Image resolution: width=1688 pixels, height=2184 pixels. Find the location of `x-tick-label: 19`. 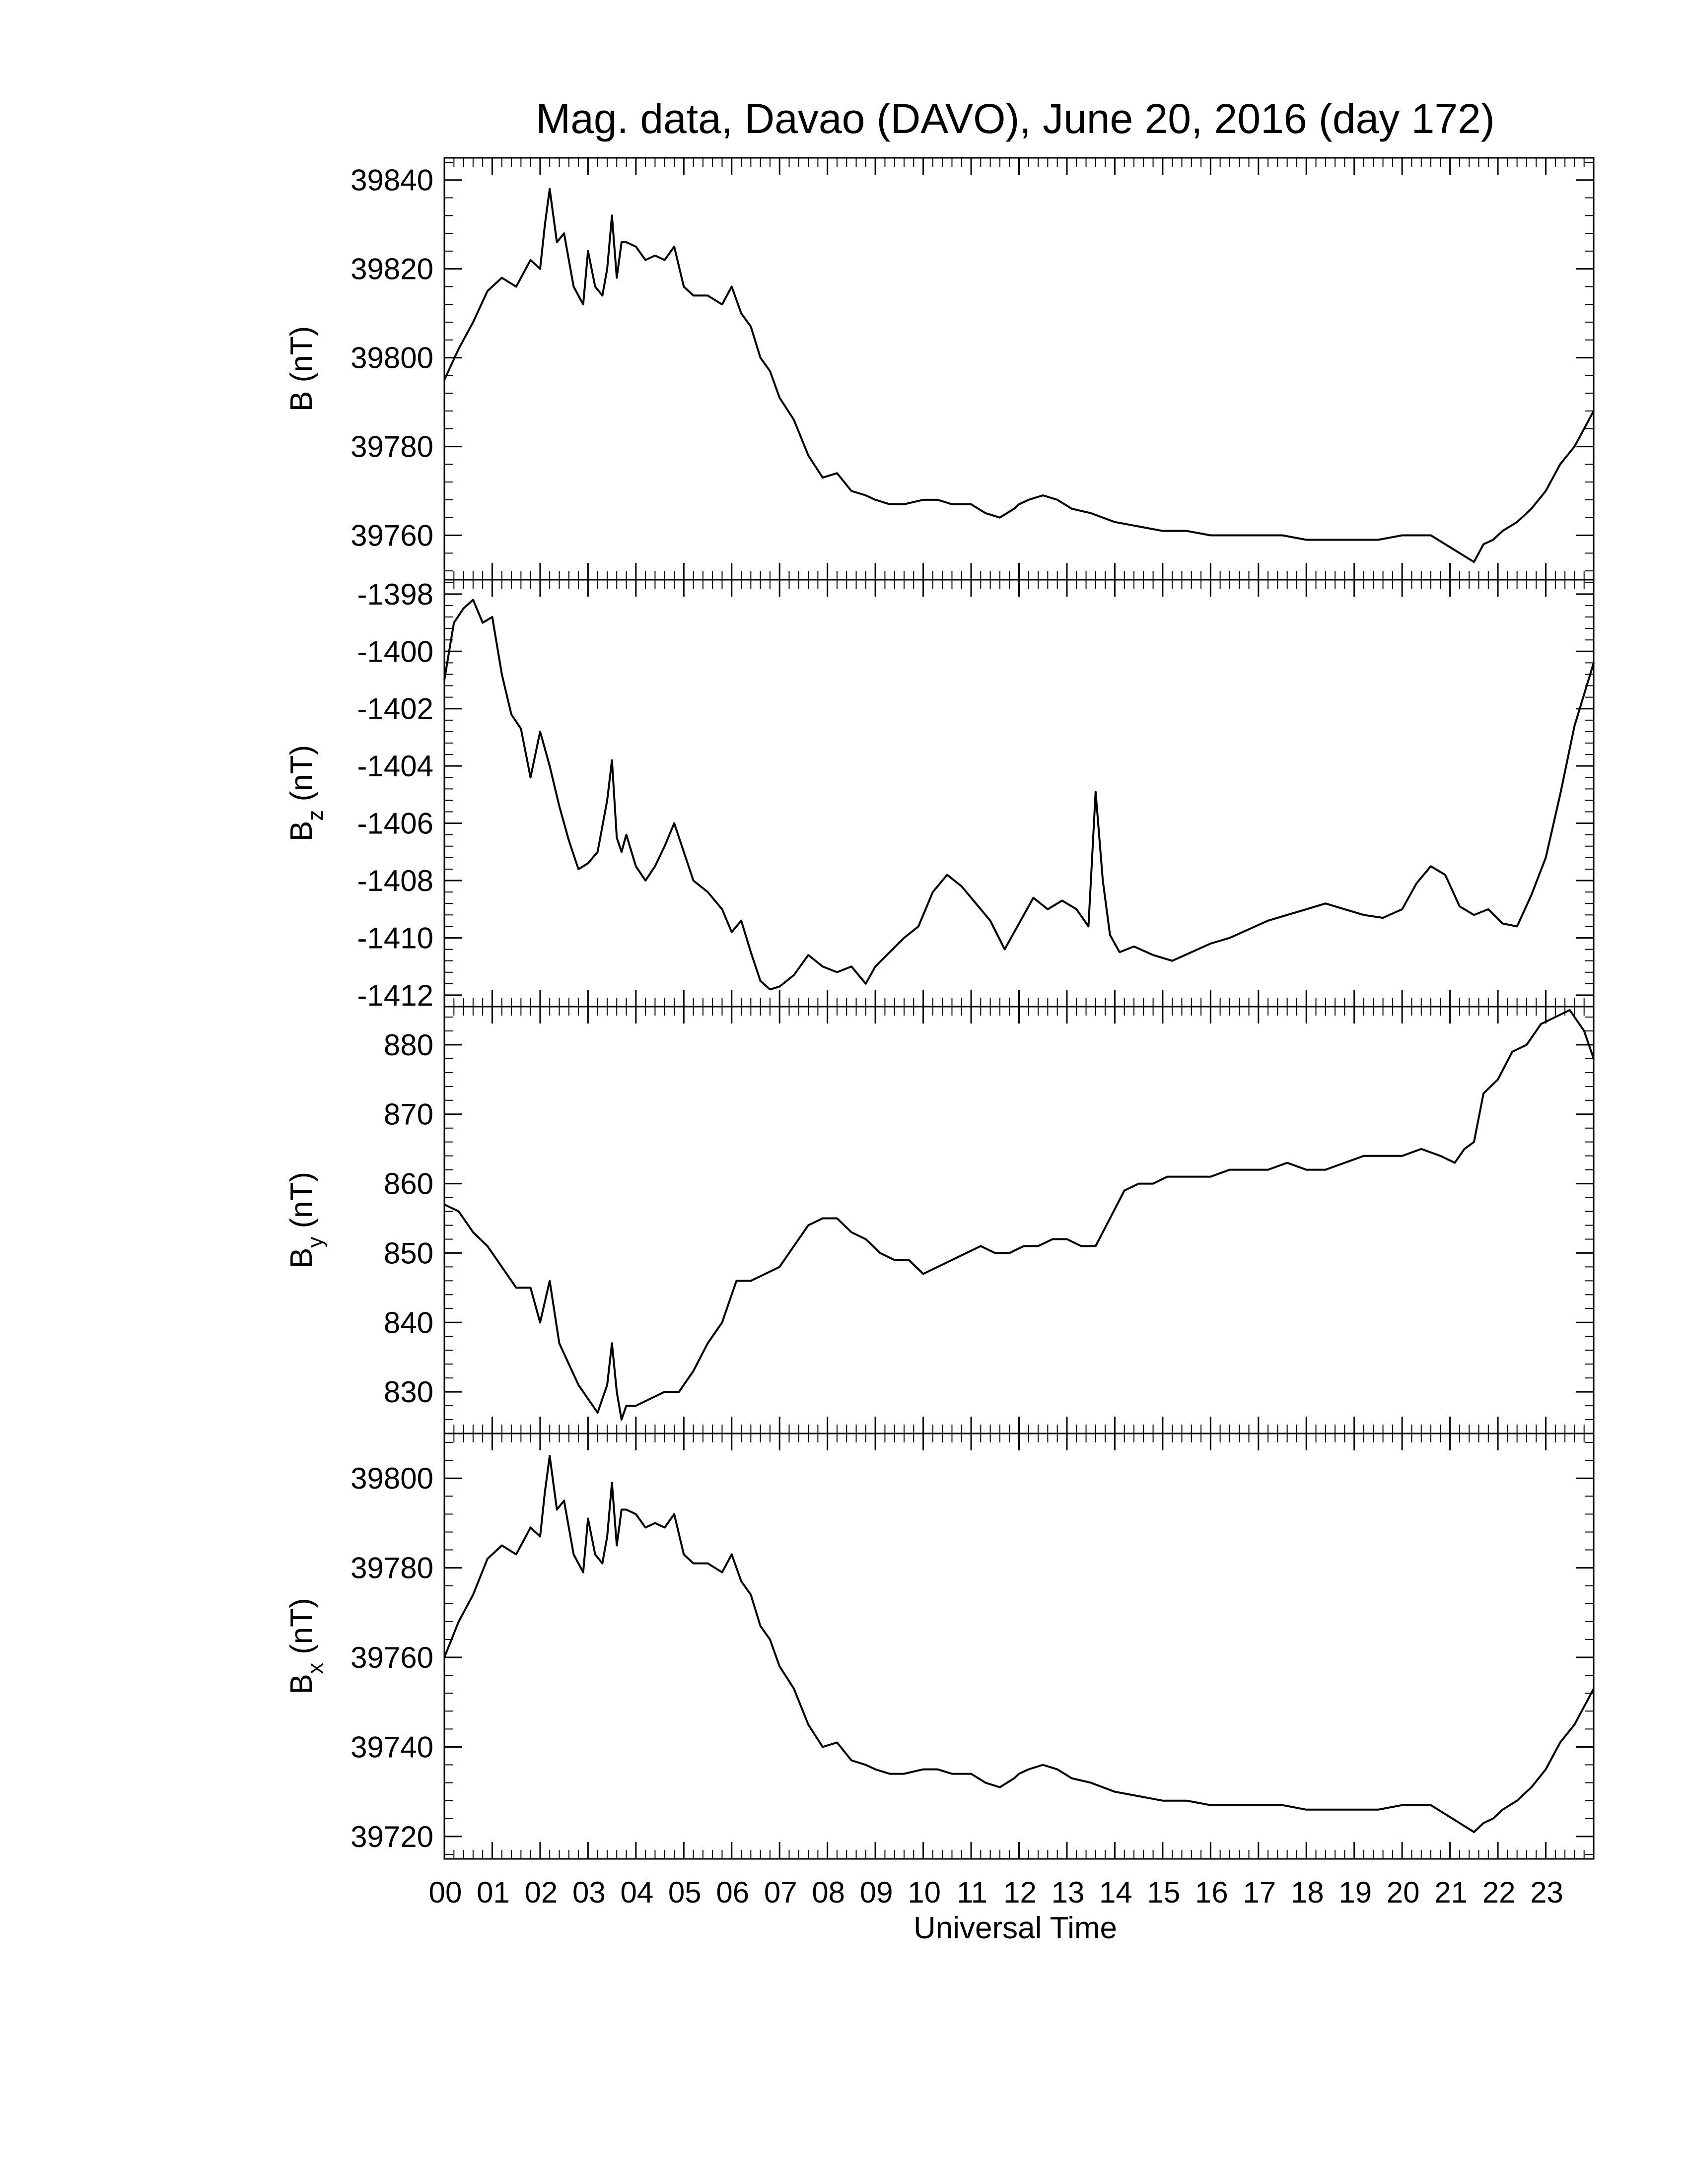

x-tick-label: 19 is located at coordinates (1355, 1892).